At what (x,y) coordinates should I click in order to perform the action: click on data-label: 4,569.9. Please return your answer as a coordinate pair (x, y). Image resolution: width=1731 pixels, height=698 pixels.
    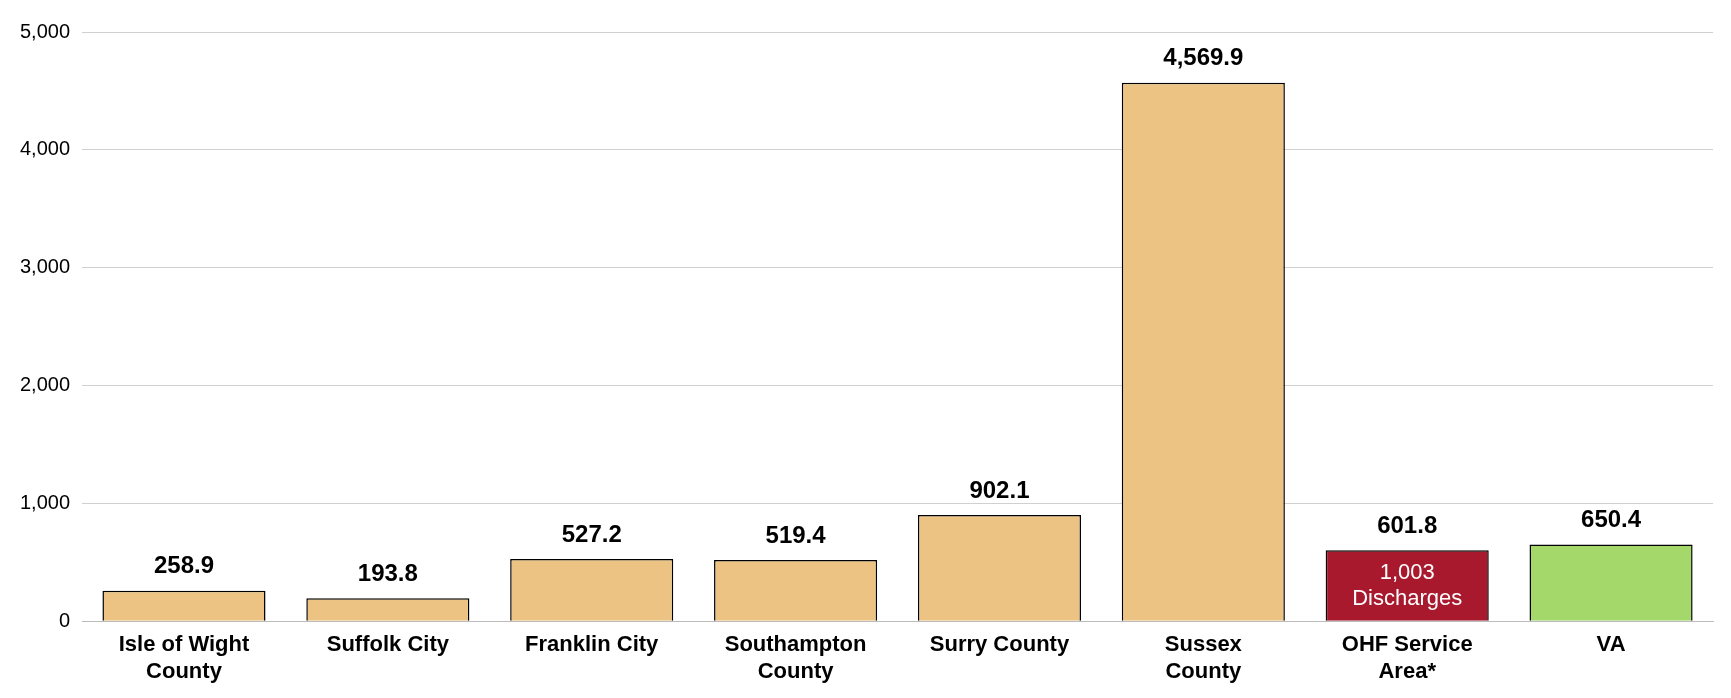
    Looking at the image, I should click on (1203, 57).